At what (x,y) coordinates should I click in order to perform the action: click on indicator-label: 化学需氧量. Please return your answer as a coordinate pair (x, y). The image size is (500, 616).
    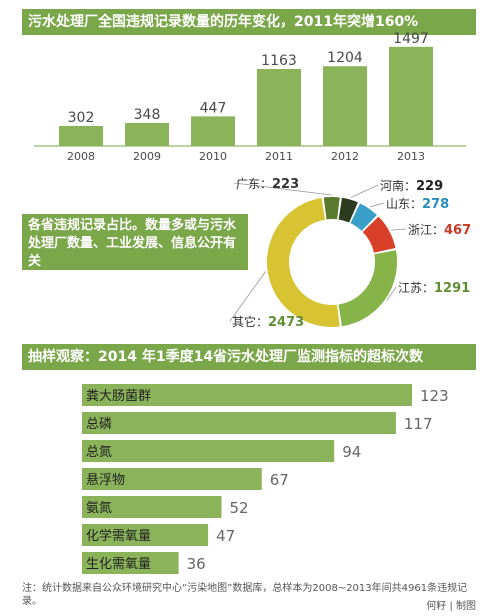
    Looking at the image, I should click on (118, 536).